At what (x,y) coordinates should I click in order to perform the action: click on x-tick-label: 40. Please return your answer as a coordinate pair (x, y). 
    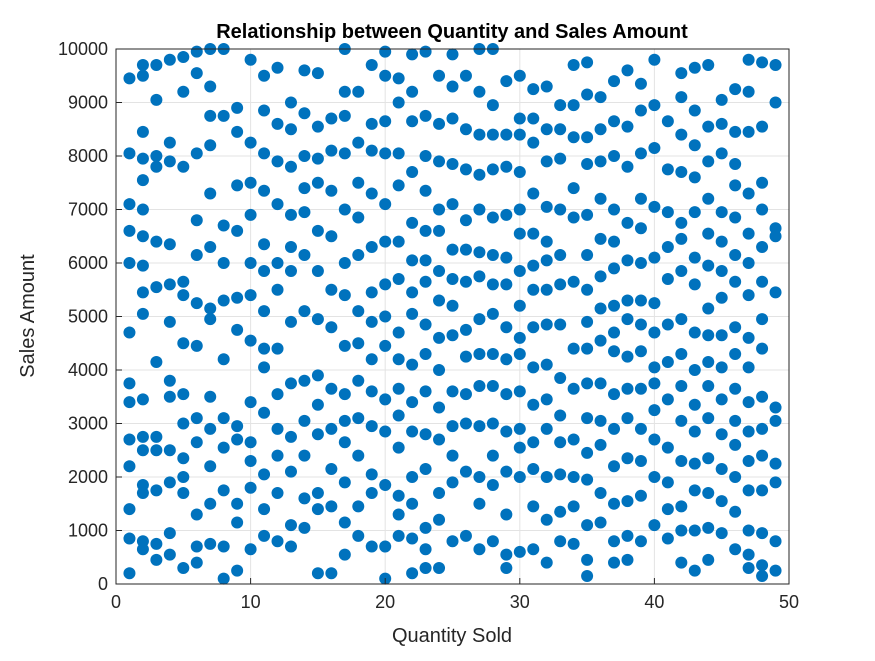
    Looking at the image, I should click on (654, 602).